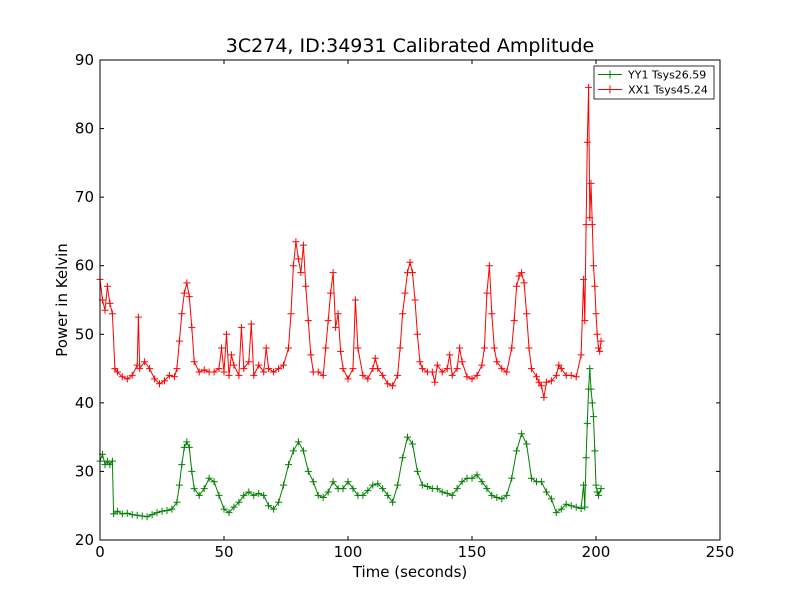 Image resolution: width=800 pixels, height=600 pixels. I want to click on legend-label-yy1: YY1 Tsys26.59, so click(666, 75).